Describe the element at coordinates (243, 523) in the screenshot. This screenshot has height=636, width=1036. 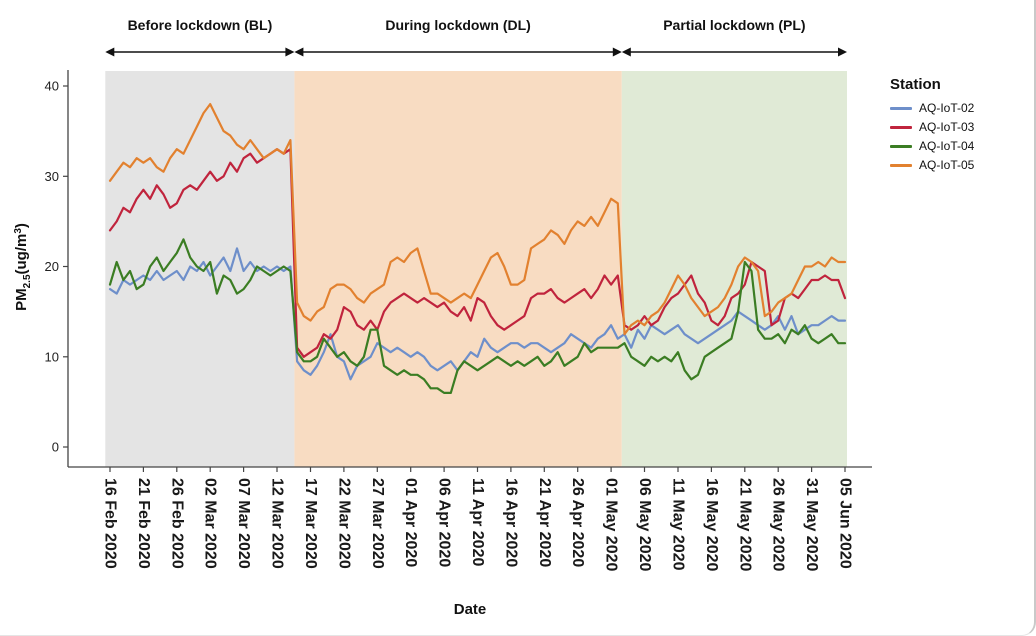
I see `x-tick-label: 07 Mar 2020` at that location.